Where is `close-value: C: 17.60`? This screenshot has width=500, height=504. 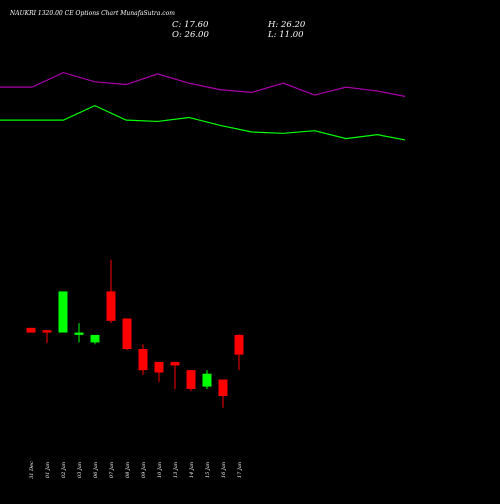 close-value: C: 17.60 is located at coordinates (190, 25).